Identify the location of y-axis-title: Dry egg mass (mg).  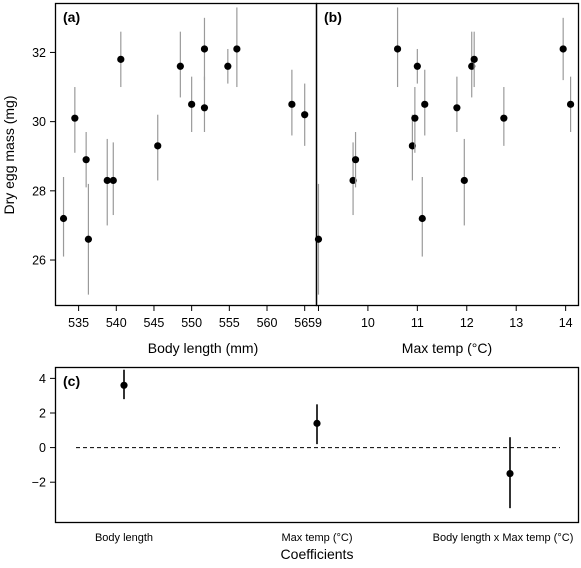
(9, 154).